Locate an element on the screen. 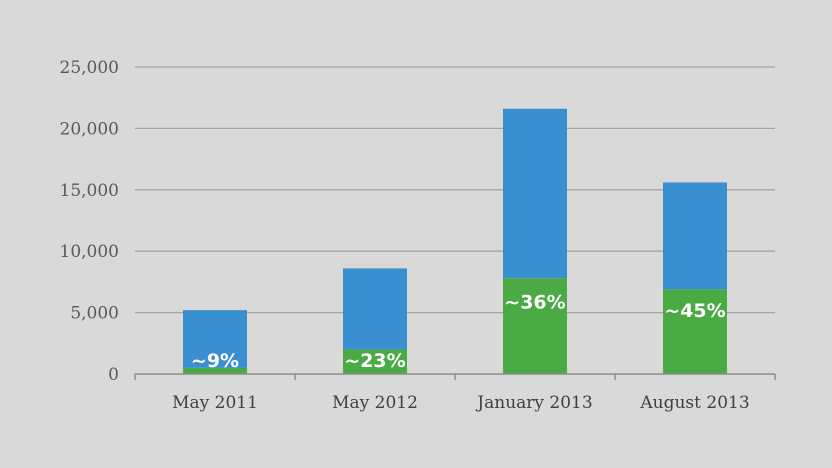 The height and width of the screenshot is (468, 832). data-label: ~45% is located at coordinates (694, 311).